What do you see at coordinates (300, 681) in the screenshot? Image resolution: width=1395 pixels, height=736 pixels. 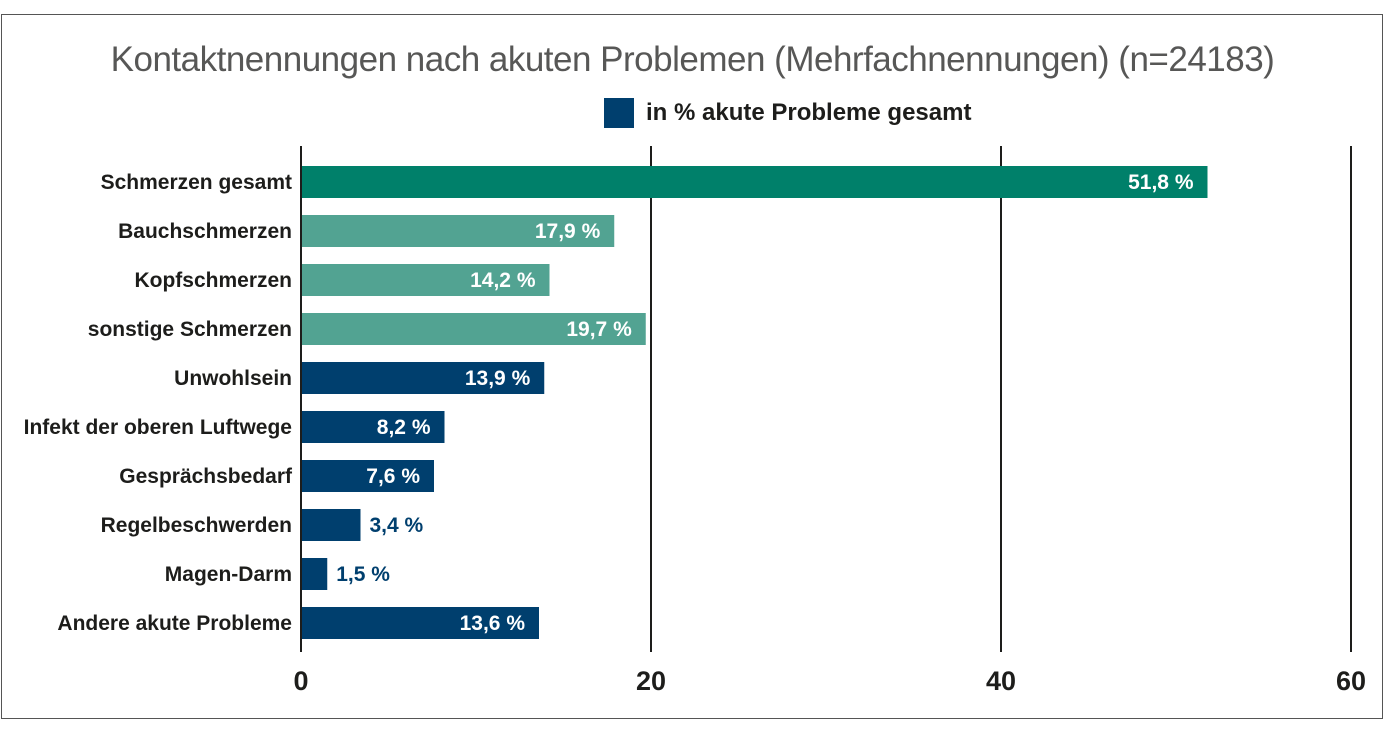 I see `x-tick-label: 0` at bounding box center [300, 681].